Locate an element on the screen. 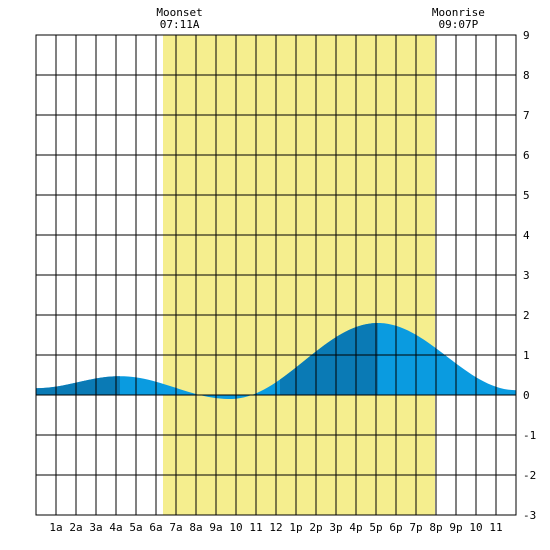 The width and height of the screenshot is (550, 550). y-tick-label: -1 is located at coordinates (529, 435).